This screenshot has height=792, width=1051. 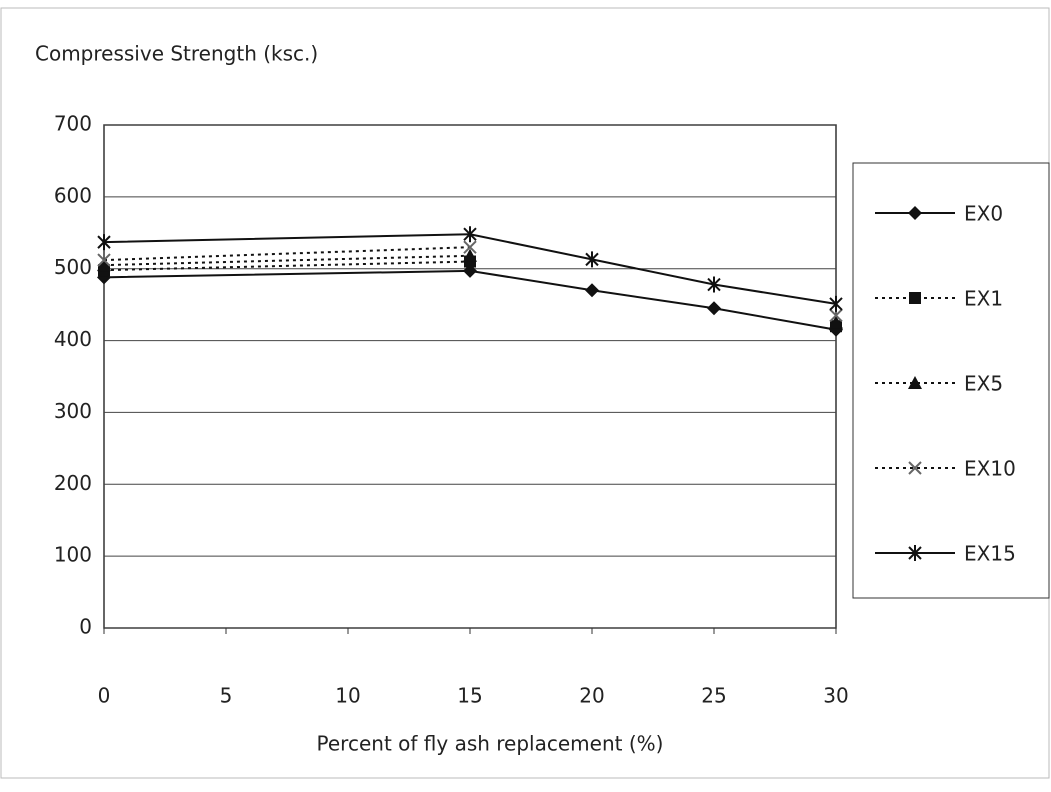 What do you see at coordinates (983, 384) in the screenshot?
I see `legend-label: EX5` at bounding box center [983, 384].